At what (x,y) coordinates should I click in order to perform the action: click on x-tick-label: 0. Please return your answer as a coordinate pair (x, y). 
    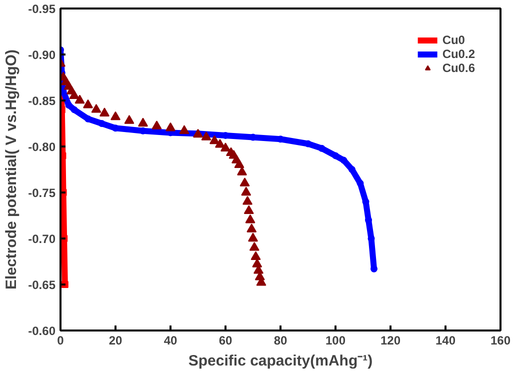
    Looking at the image, I should click on (60, 341).